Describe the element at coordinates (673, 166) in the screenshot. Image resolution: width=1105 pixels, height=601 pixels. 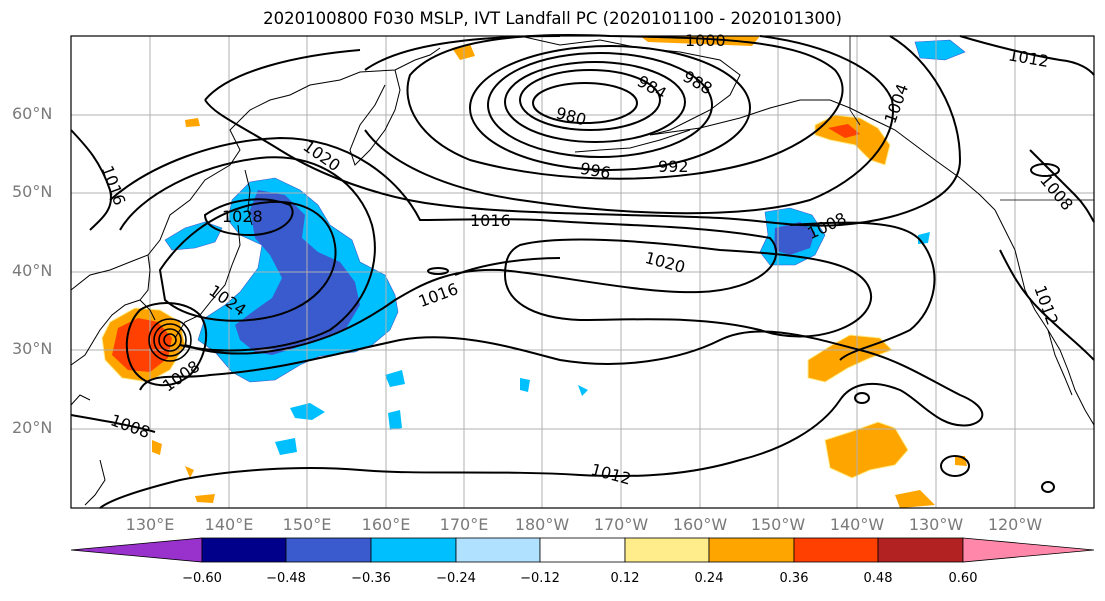
I see `contour-label: 992` at that location.